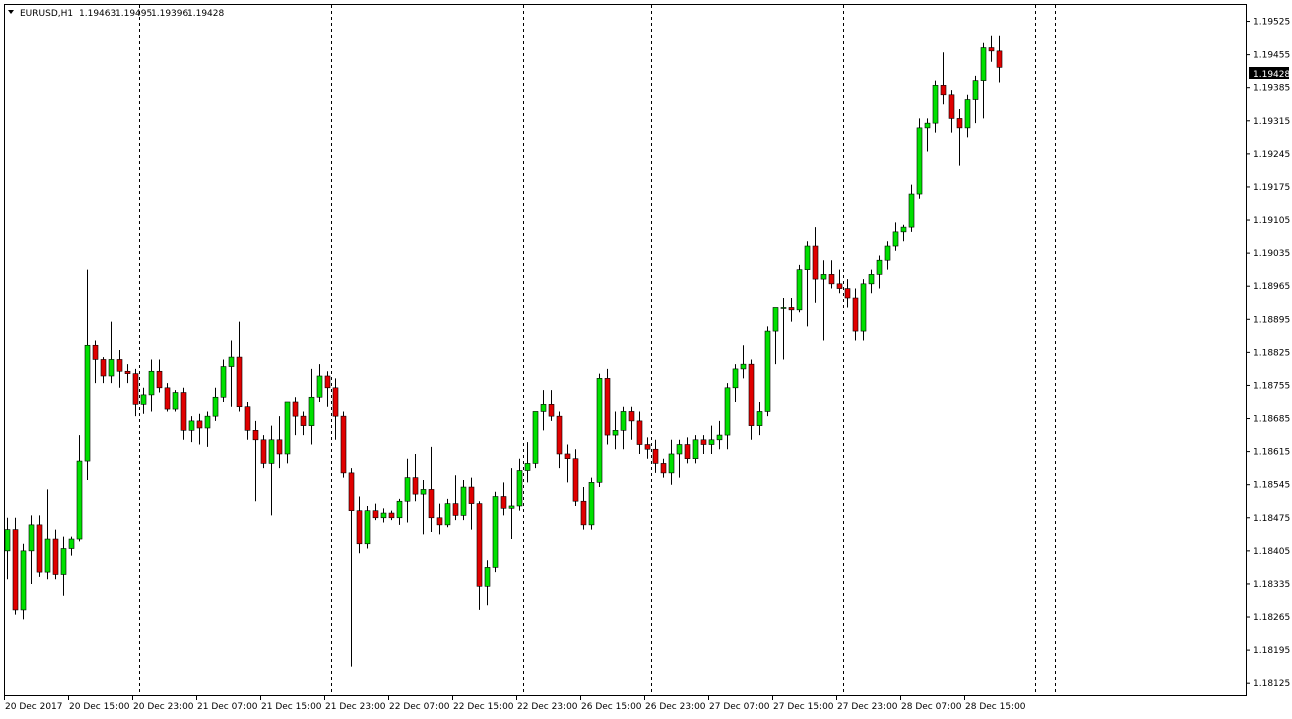  Describe the element at coordinates (163, 707) in the screenshot. I see `time-tick-label: 20 Dec 23:00` at that location.